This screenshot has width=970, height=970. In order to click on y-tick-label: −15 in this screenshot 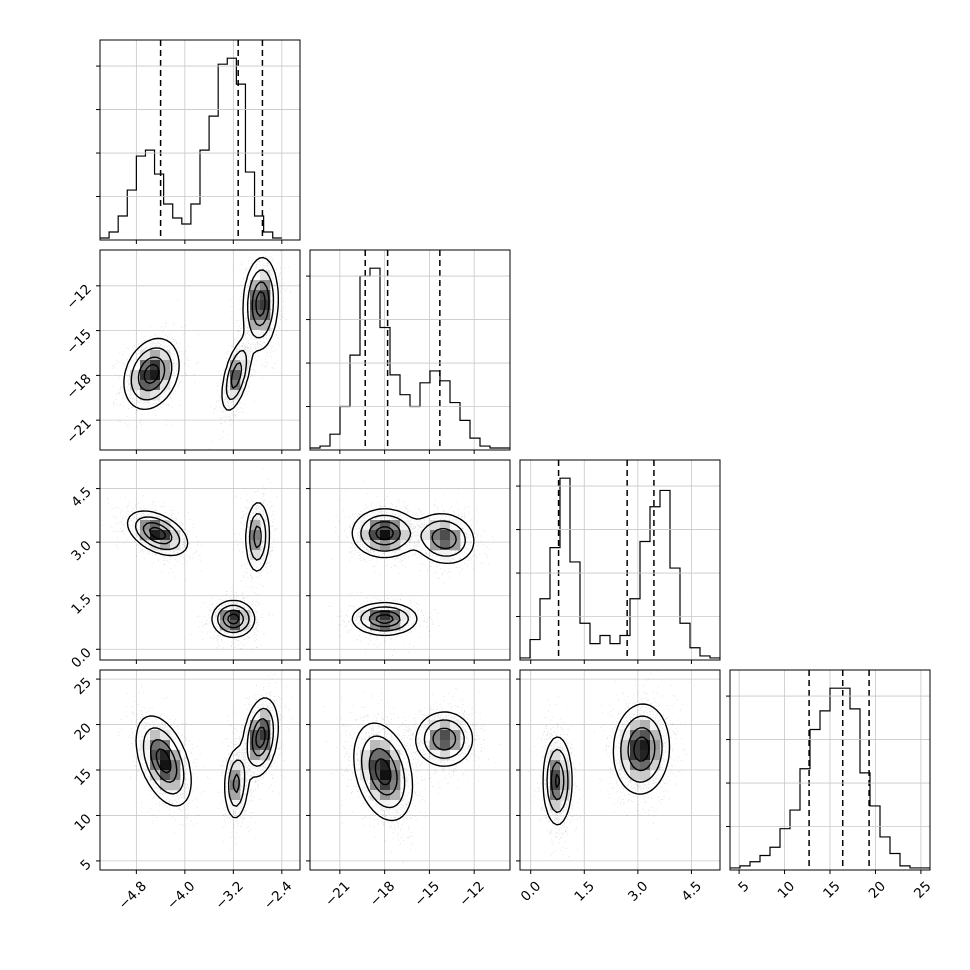, I will do `click(78, 341)`.